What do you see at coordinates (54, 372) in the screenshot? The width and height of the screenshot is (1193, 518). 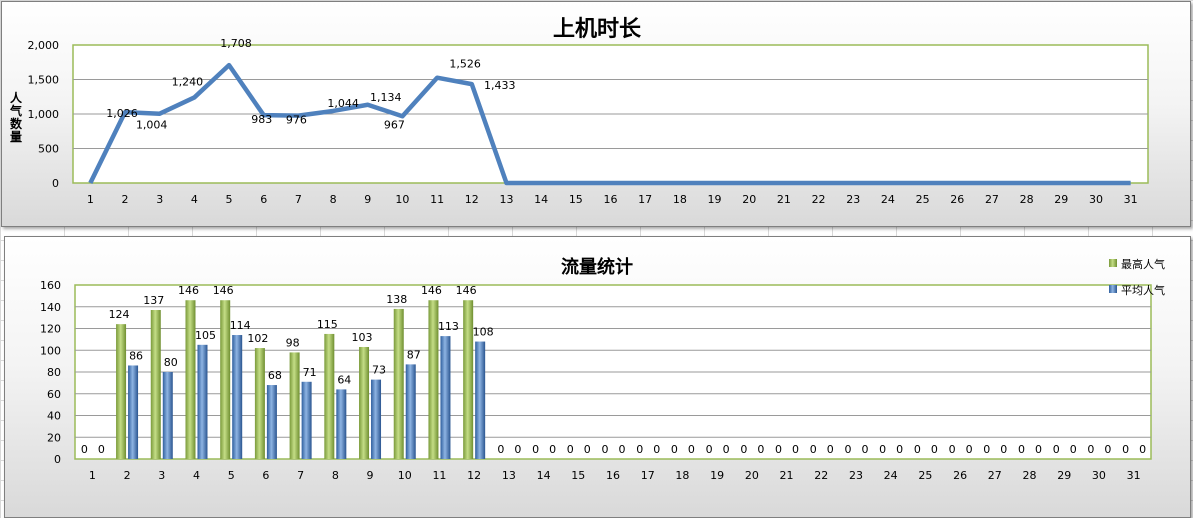 I see `y-tick-label: 80` at bounding box center [54, 372].